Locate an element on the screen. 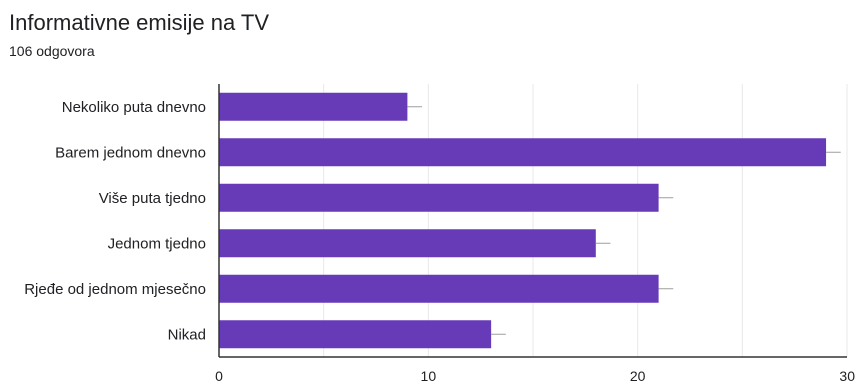 The width and height of the screenshot is (857, 384). x-tick-label: 30 is located at coordinates (847, 376).